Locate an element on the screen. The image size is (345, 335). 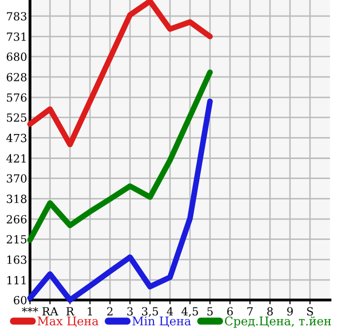
y-tick-label: 731 is located at coordinates (16, 36).